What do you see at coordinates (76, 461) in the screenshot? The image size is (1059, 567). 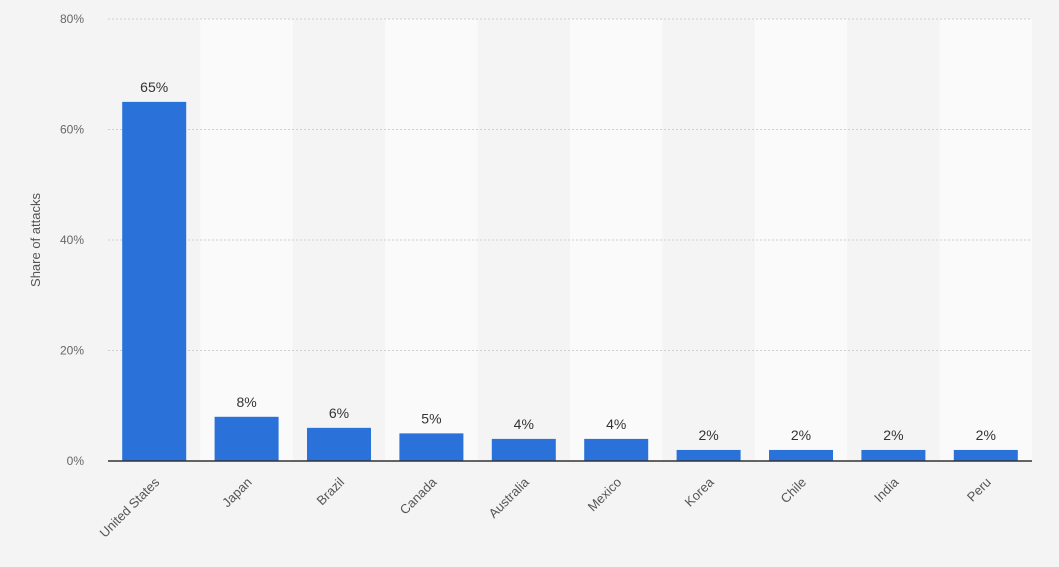 I see `y-tick-label: 0%` at bounding box center [76, 461].